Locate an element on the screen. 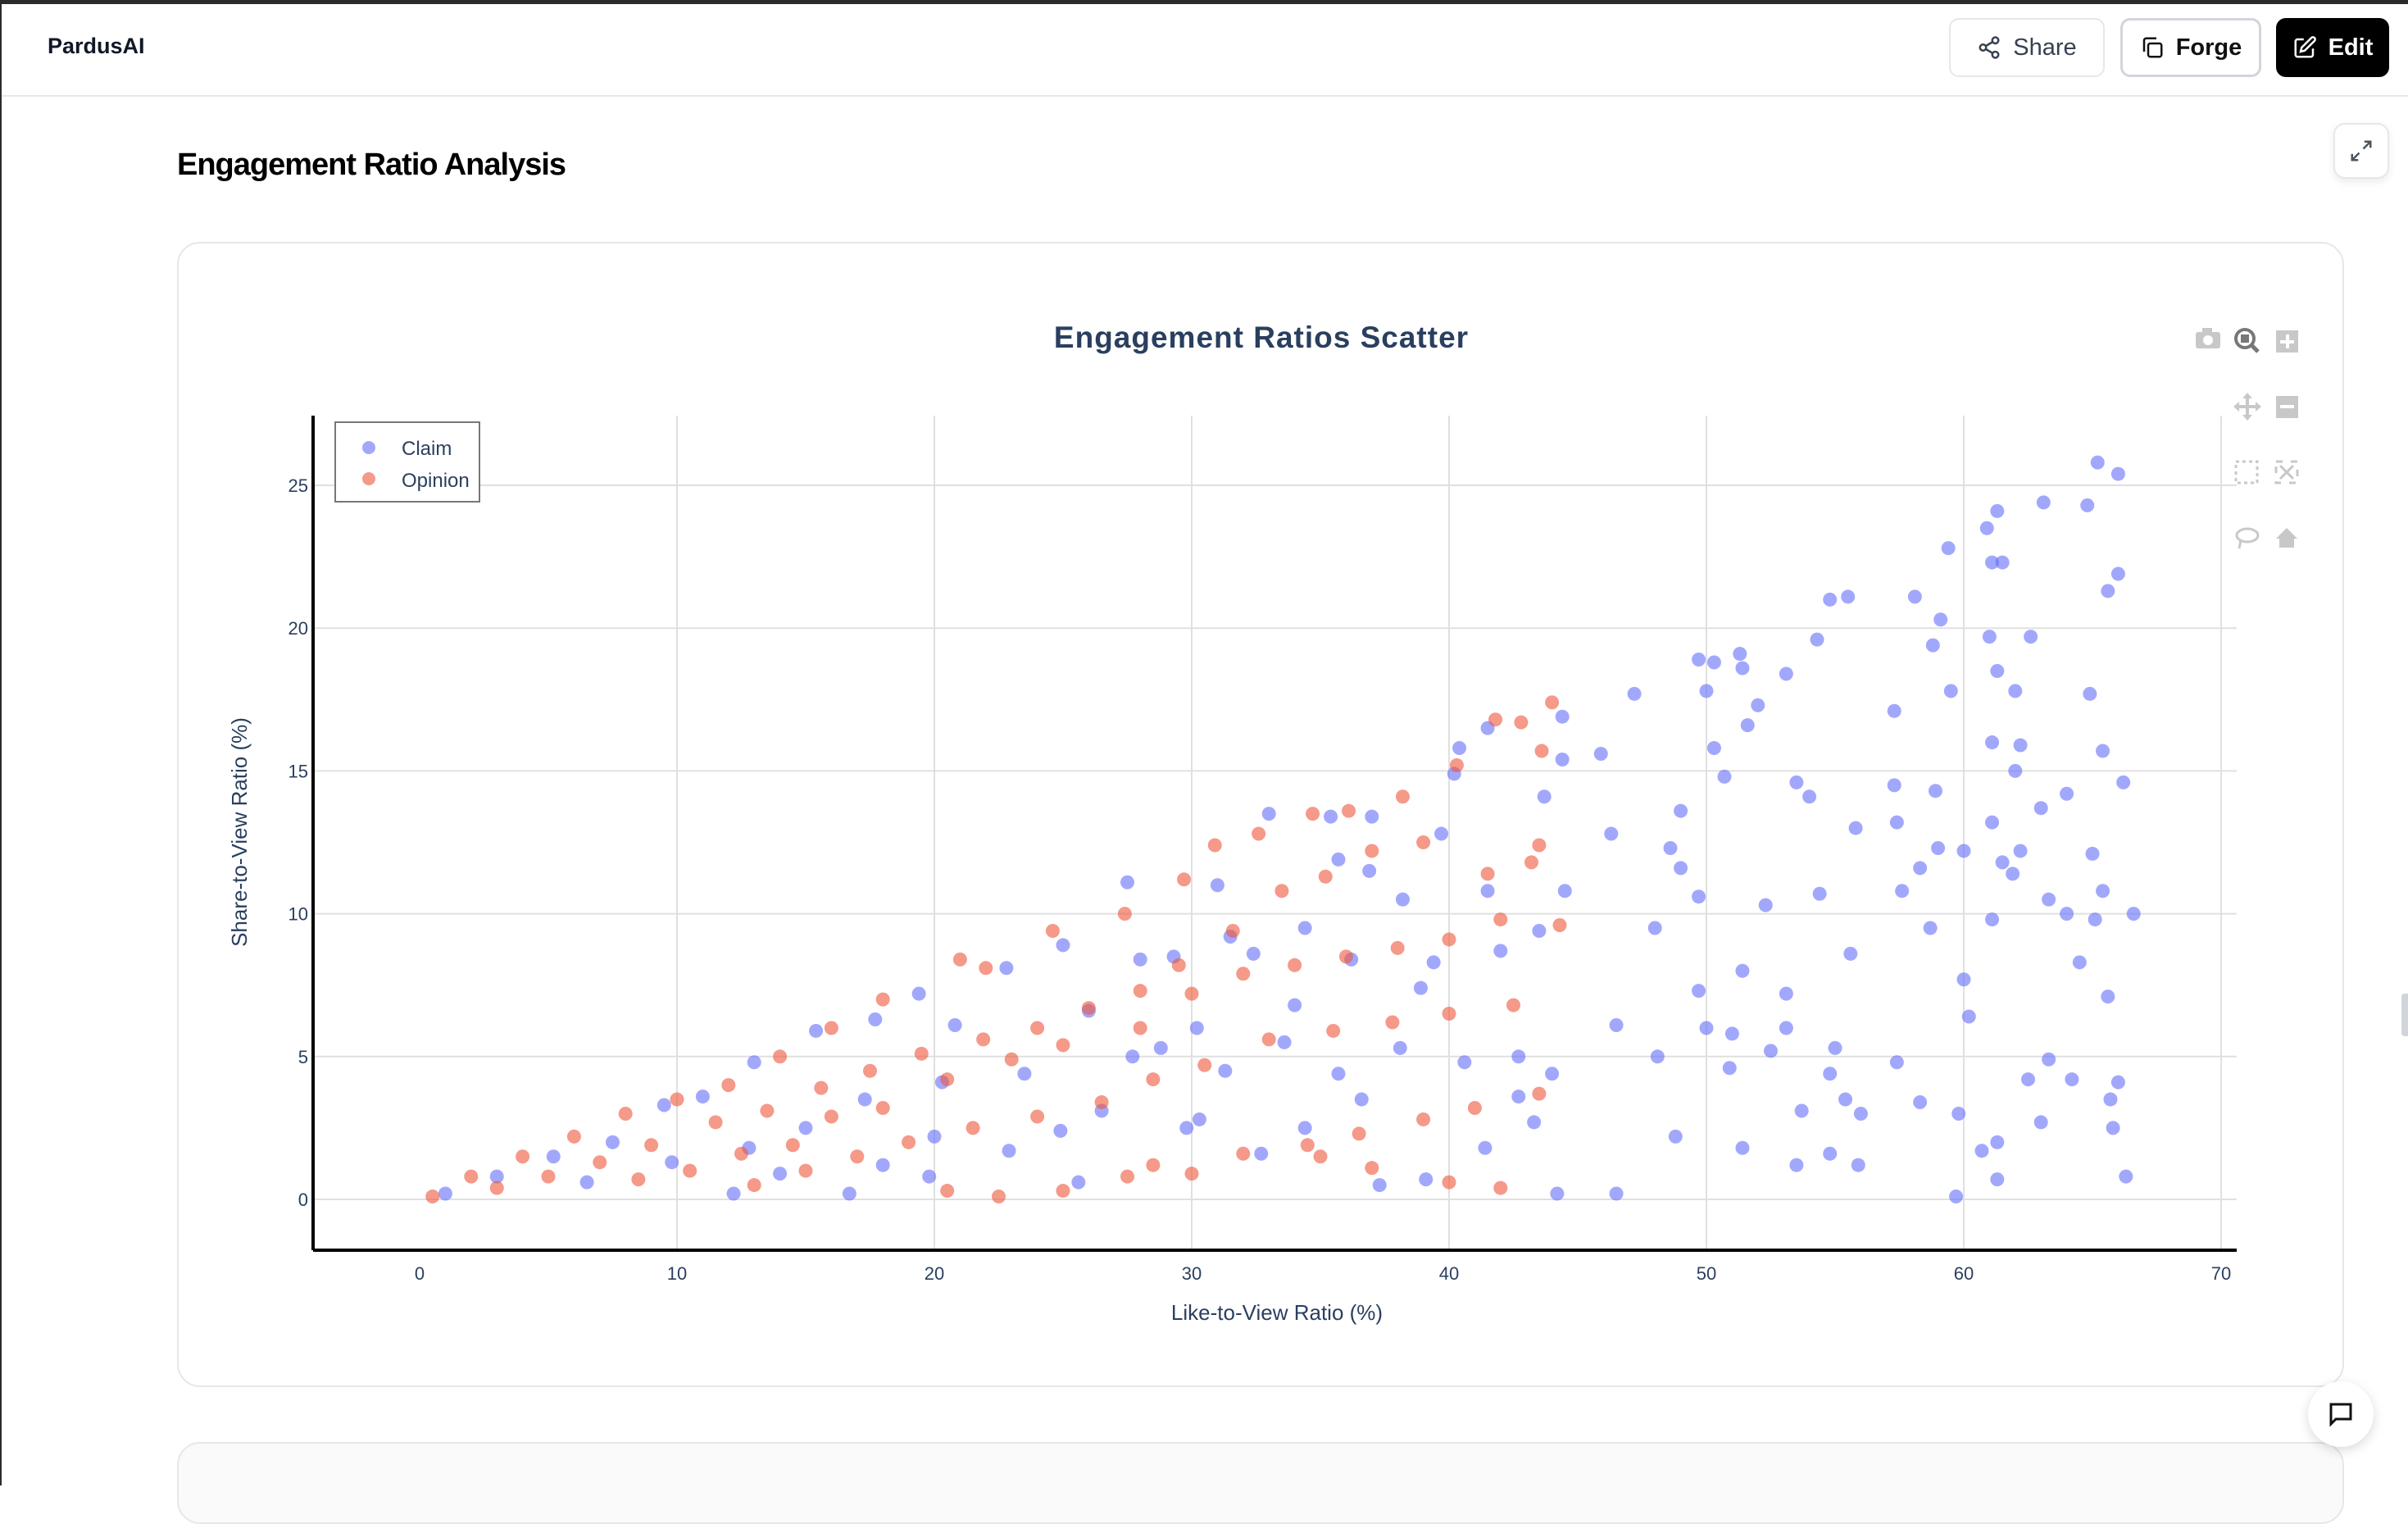 The width and height of the screenshot is (2408, 1524). forge-button: Forge is located at coordinates (2190, 47).